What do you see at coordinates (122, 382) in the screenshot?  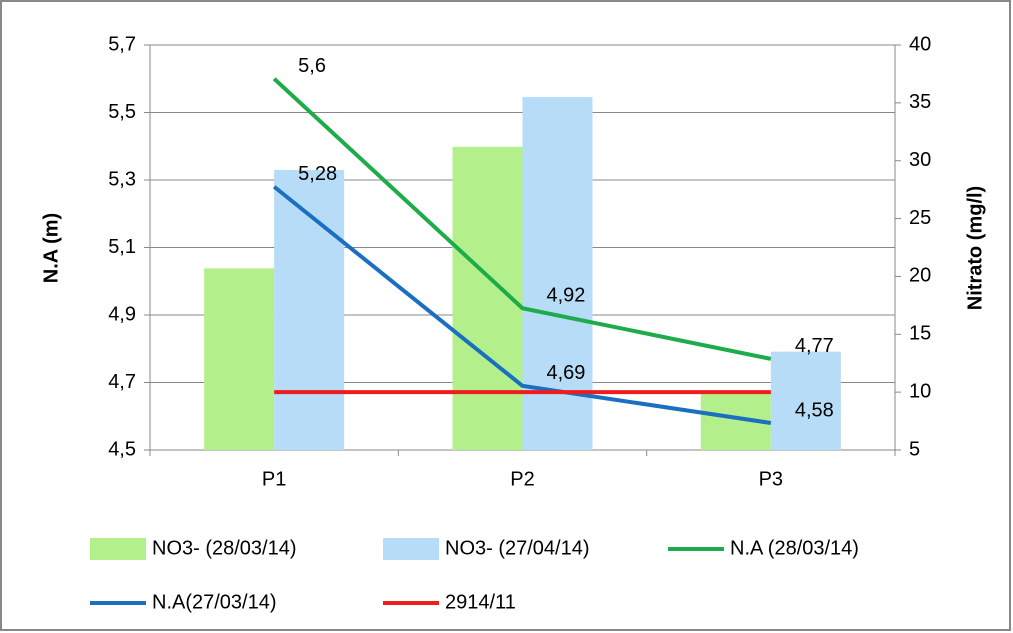 I see `y-tick-label: 4,7` at bounding box center [122, 382].